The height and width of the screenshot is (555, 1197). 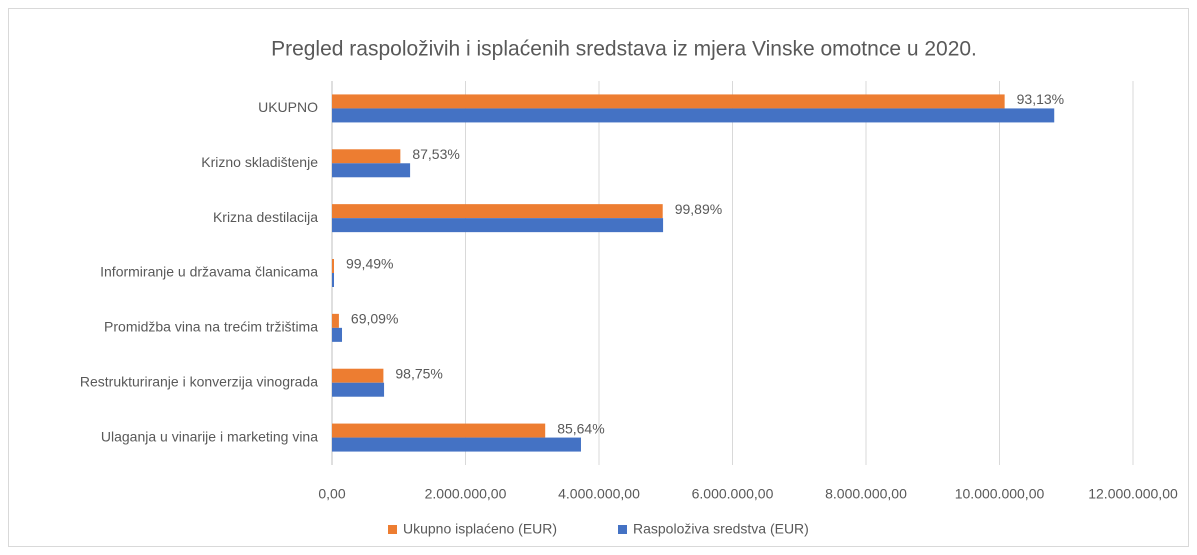 I want to click on legend-label: Ukupno isplaćeno (EUR), so click(x=480, y=529).